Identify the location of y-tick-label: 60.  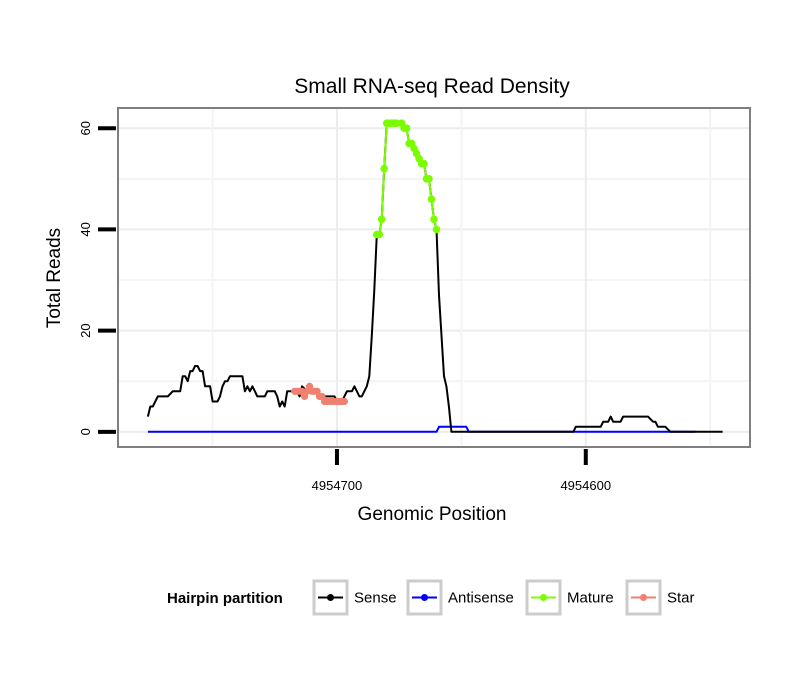
(85, 128).